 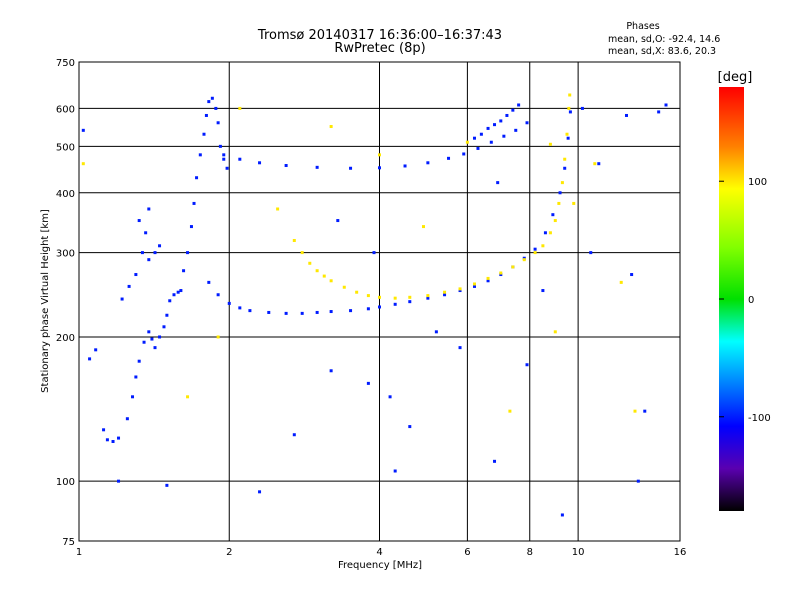 What do you see at coordinates (379, 35) in the screenshot?
I see `chart-title: Tromsø 20140317 16:36:00–16:37:43` at bounding box center [379, 35].